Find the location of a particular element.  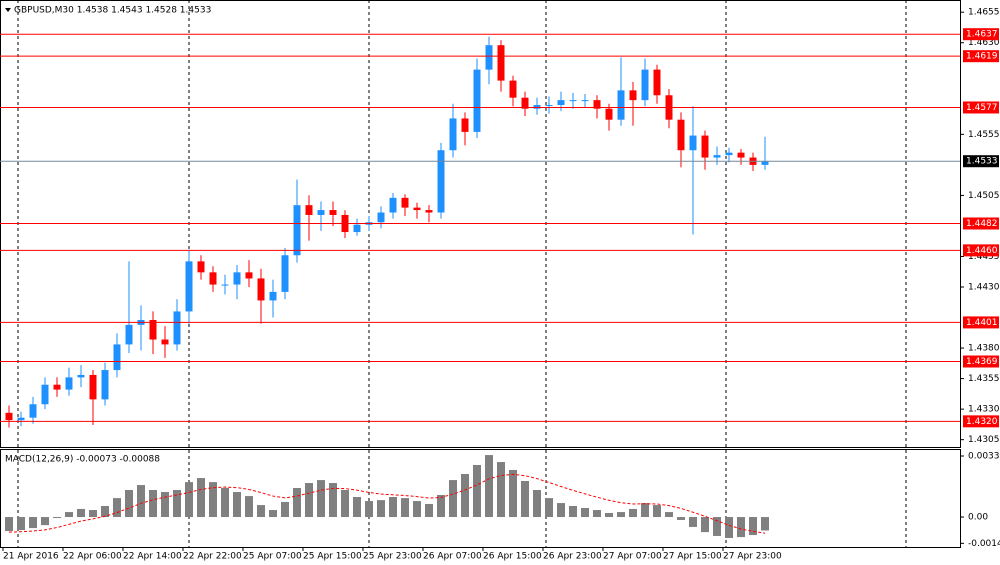

signal-line is located at coordinates (387, 503).